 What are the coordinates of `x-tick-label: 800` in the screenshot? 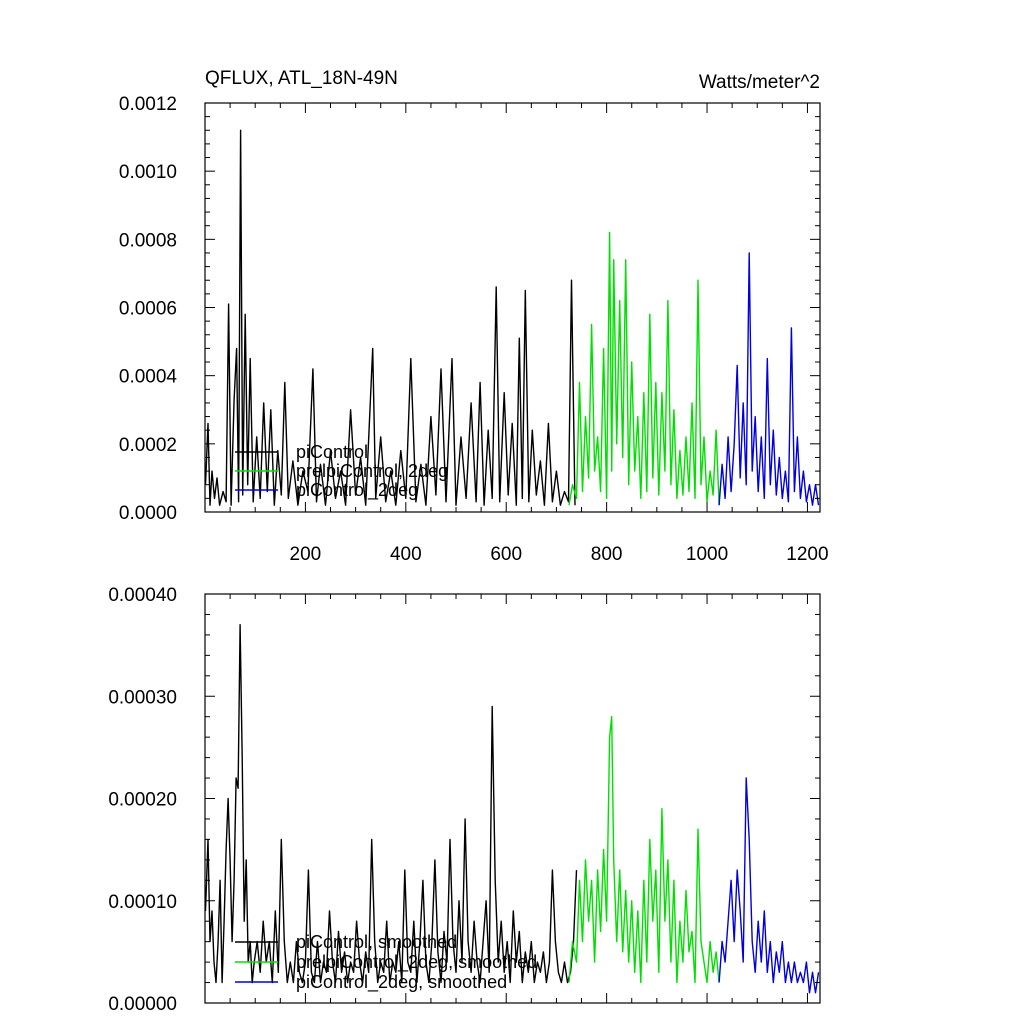 It's located at (607, 554).